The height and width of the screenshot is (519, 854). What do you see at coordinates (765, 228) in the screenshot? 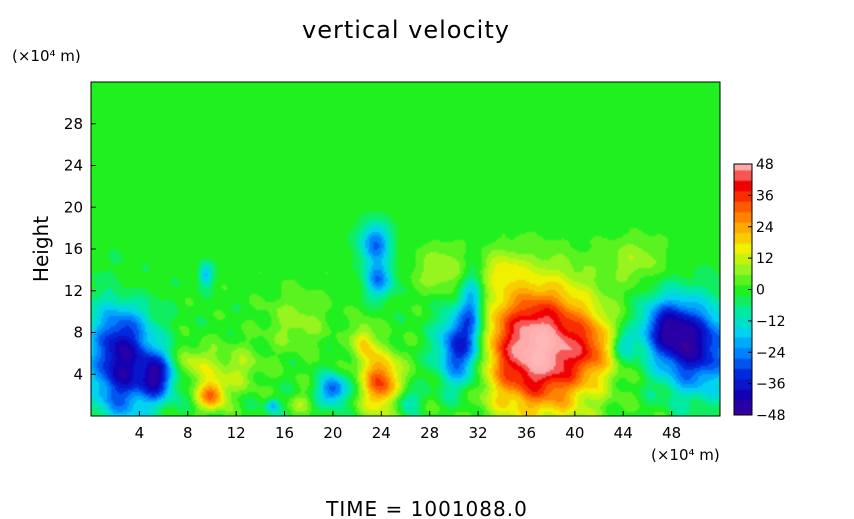
I see `colorbar-tick-label: 24` at bounding box center [765, 228].